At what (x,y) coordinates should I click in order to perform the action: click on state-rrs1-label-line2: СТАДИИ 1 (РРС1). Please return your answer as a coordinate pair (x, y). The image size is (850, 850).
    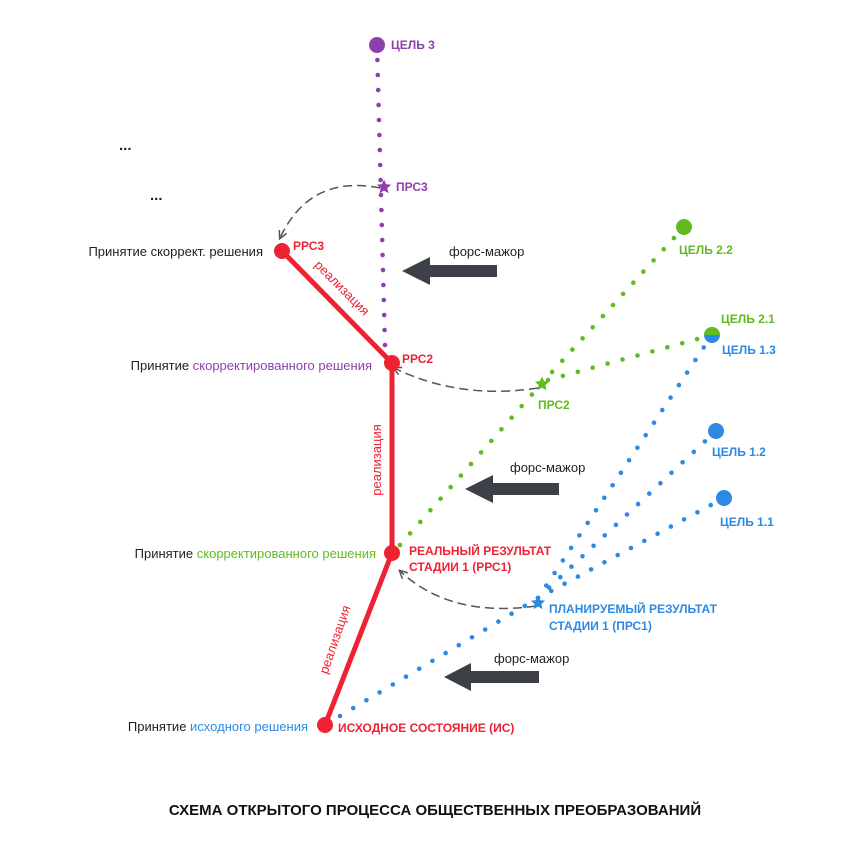
    Looking at the image, I should click on (460, 567).